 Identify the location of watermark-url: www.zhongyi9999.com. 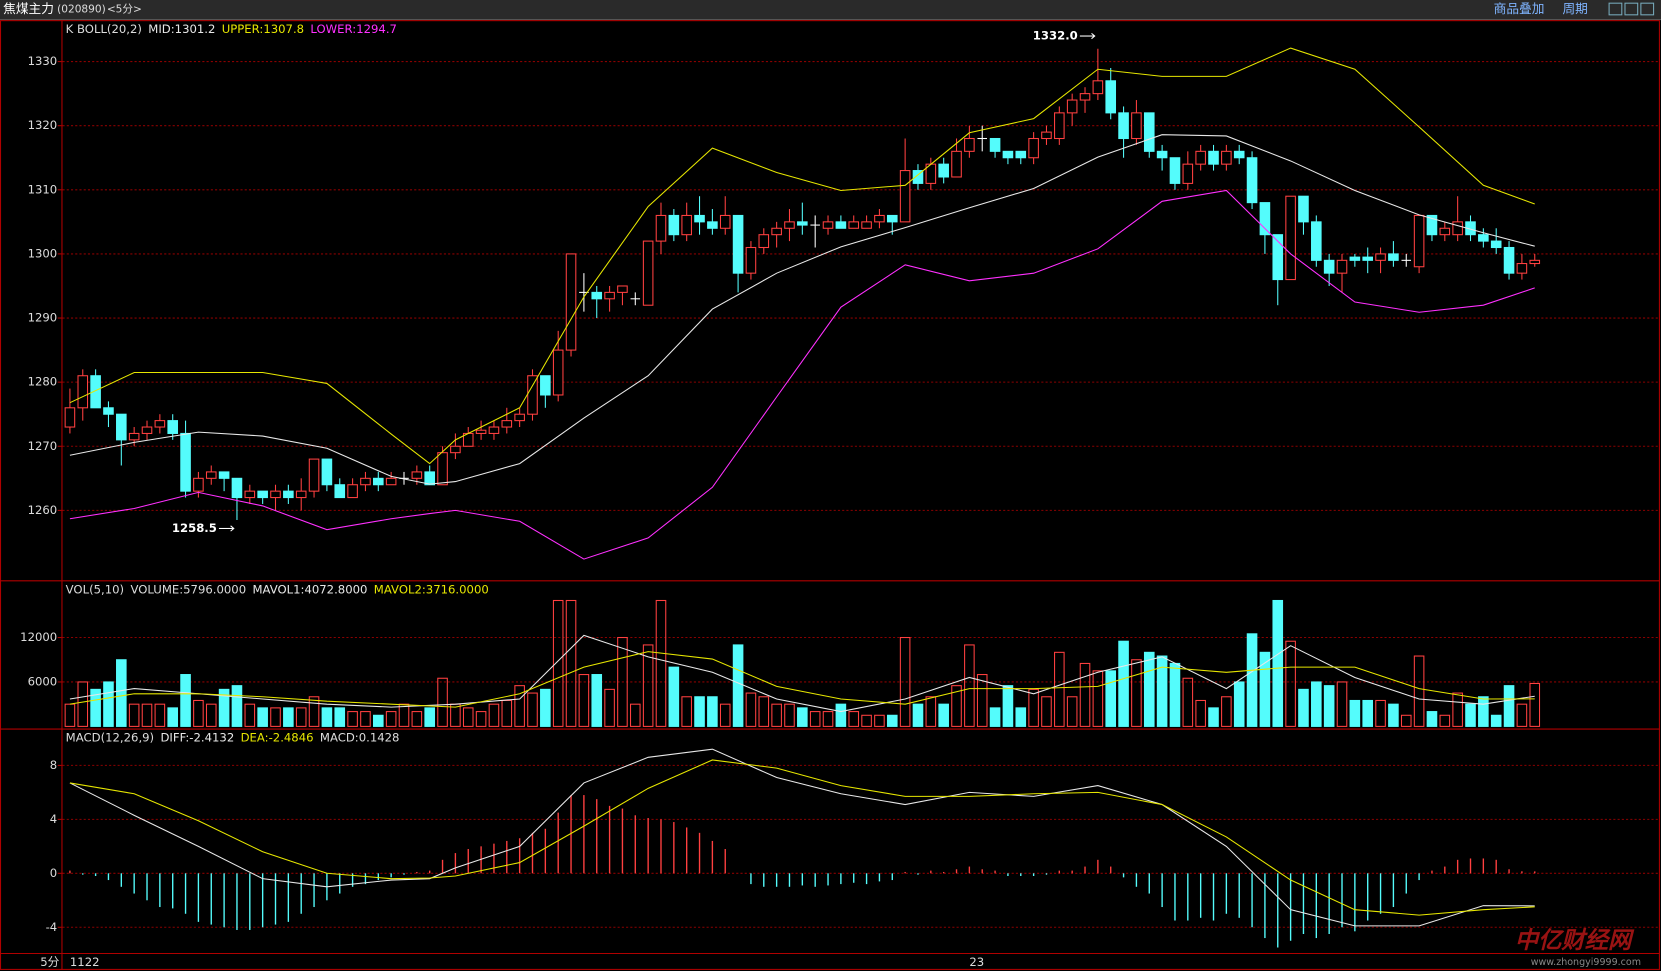
(1586, 962).